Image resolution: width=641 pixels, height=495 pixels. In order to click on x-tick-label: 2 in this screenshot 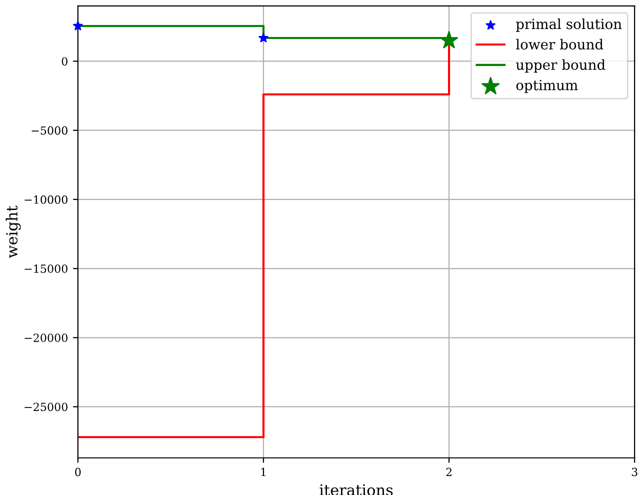, I will do `click(449, 472)`.